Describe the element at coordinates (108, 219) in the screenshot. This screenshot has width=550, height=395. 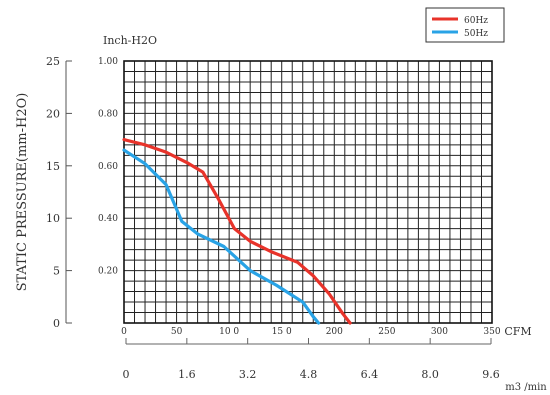
I see `inner-axis-tick-label: 0.40` at that location.